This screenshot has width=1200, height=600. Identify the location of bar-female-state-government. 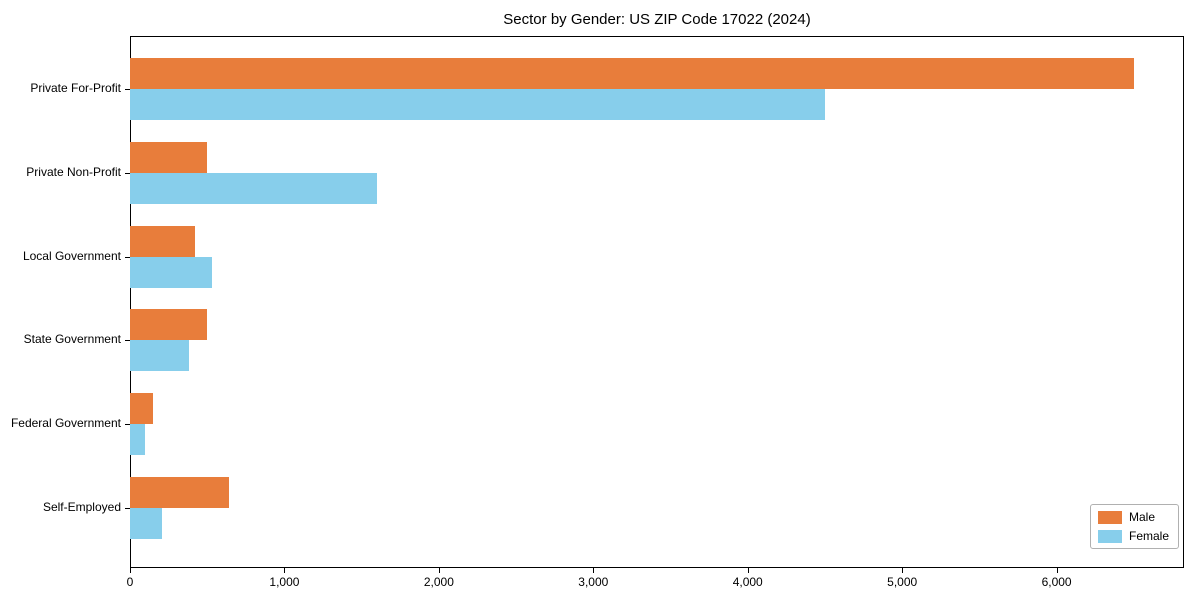
(159, 356).